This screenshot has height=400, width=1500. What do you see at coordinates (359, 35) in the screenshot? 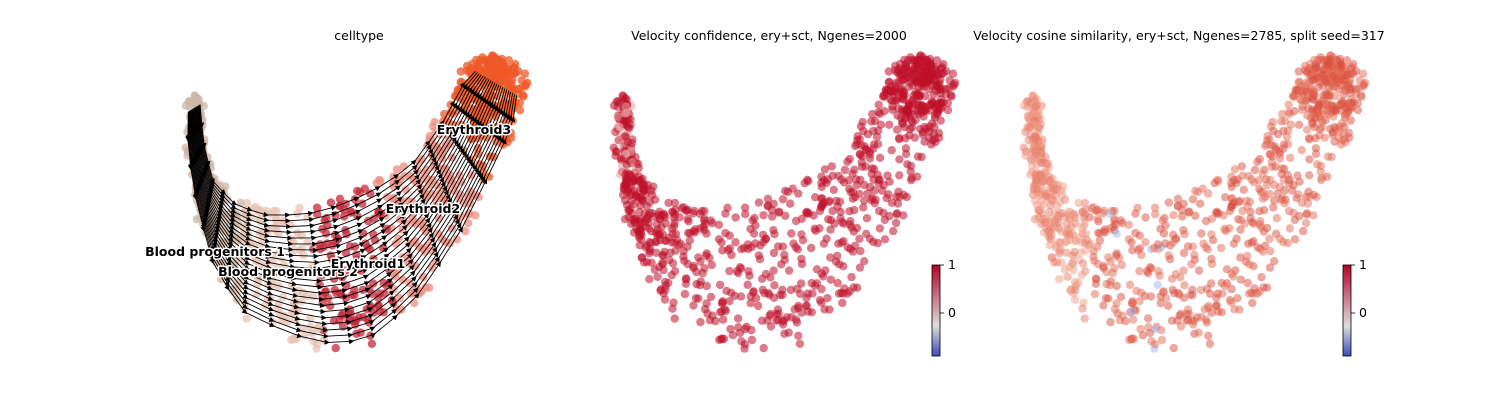
I see `panel-title-celltype: celltype` at bounding box center [359, 35].